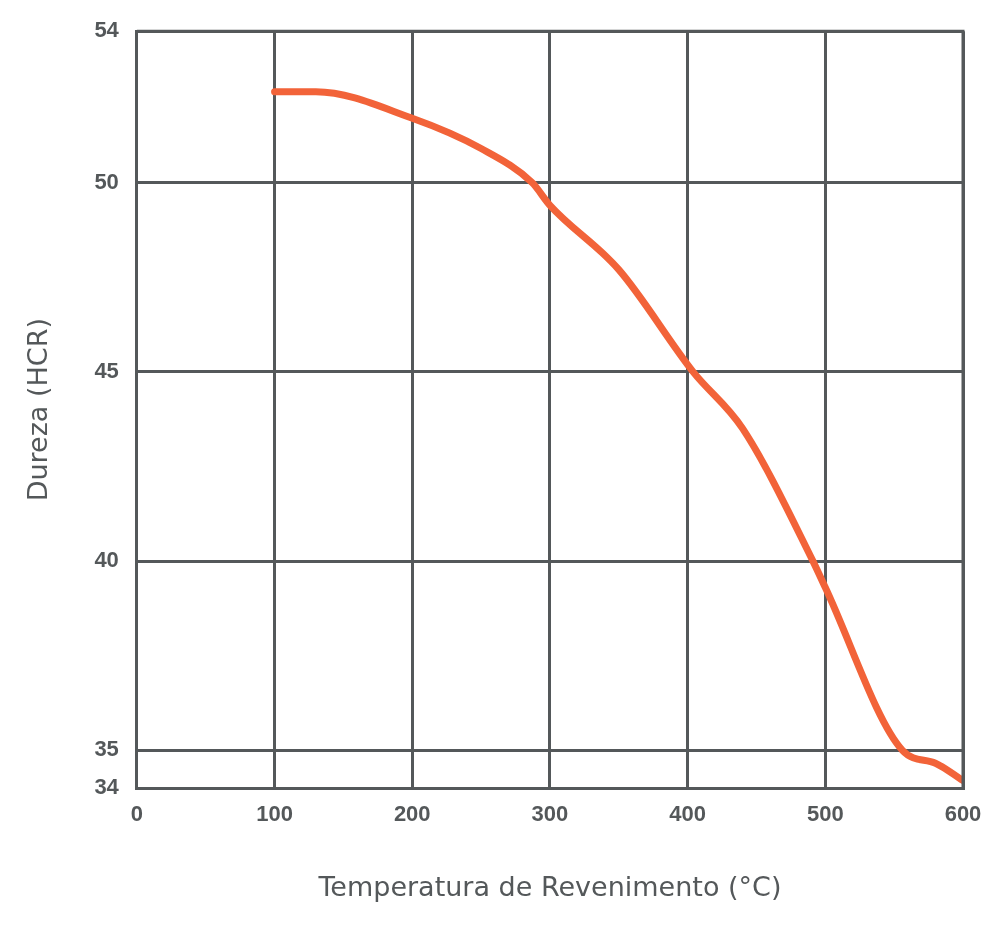  Describe the element at coordinates (825, 814) in the screenshot. I see `x-tick-label: 500` at that location.